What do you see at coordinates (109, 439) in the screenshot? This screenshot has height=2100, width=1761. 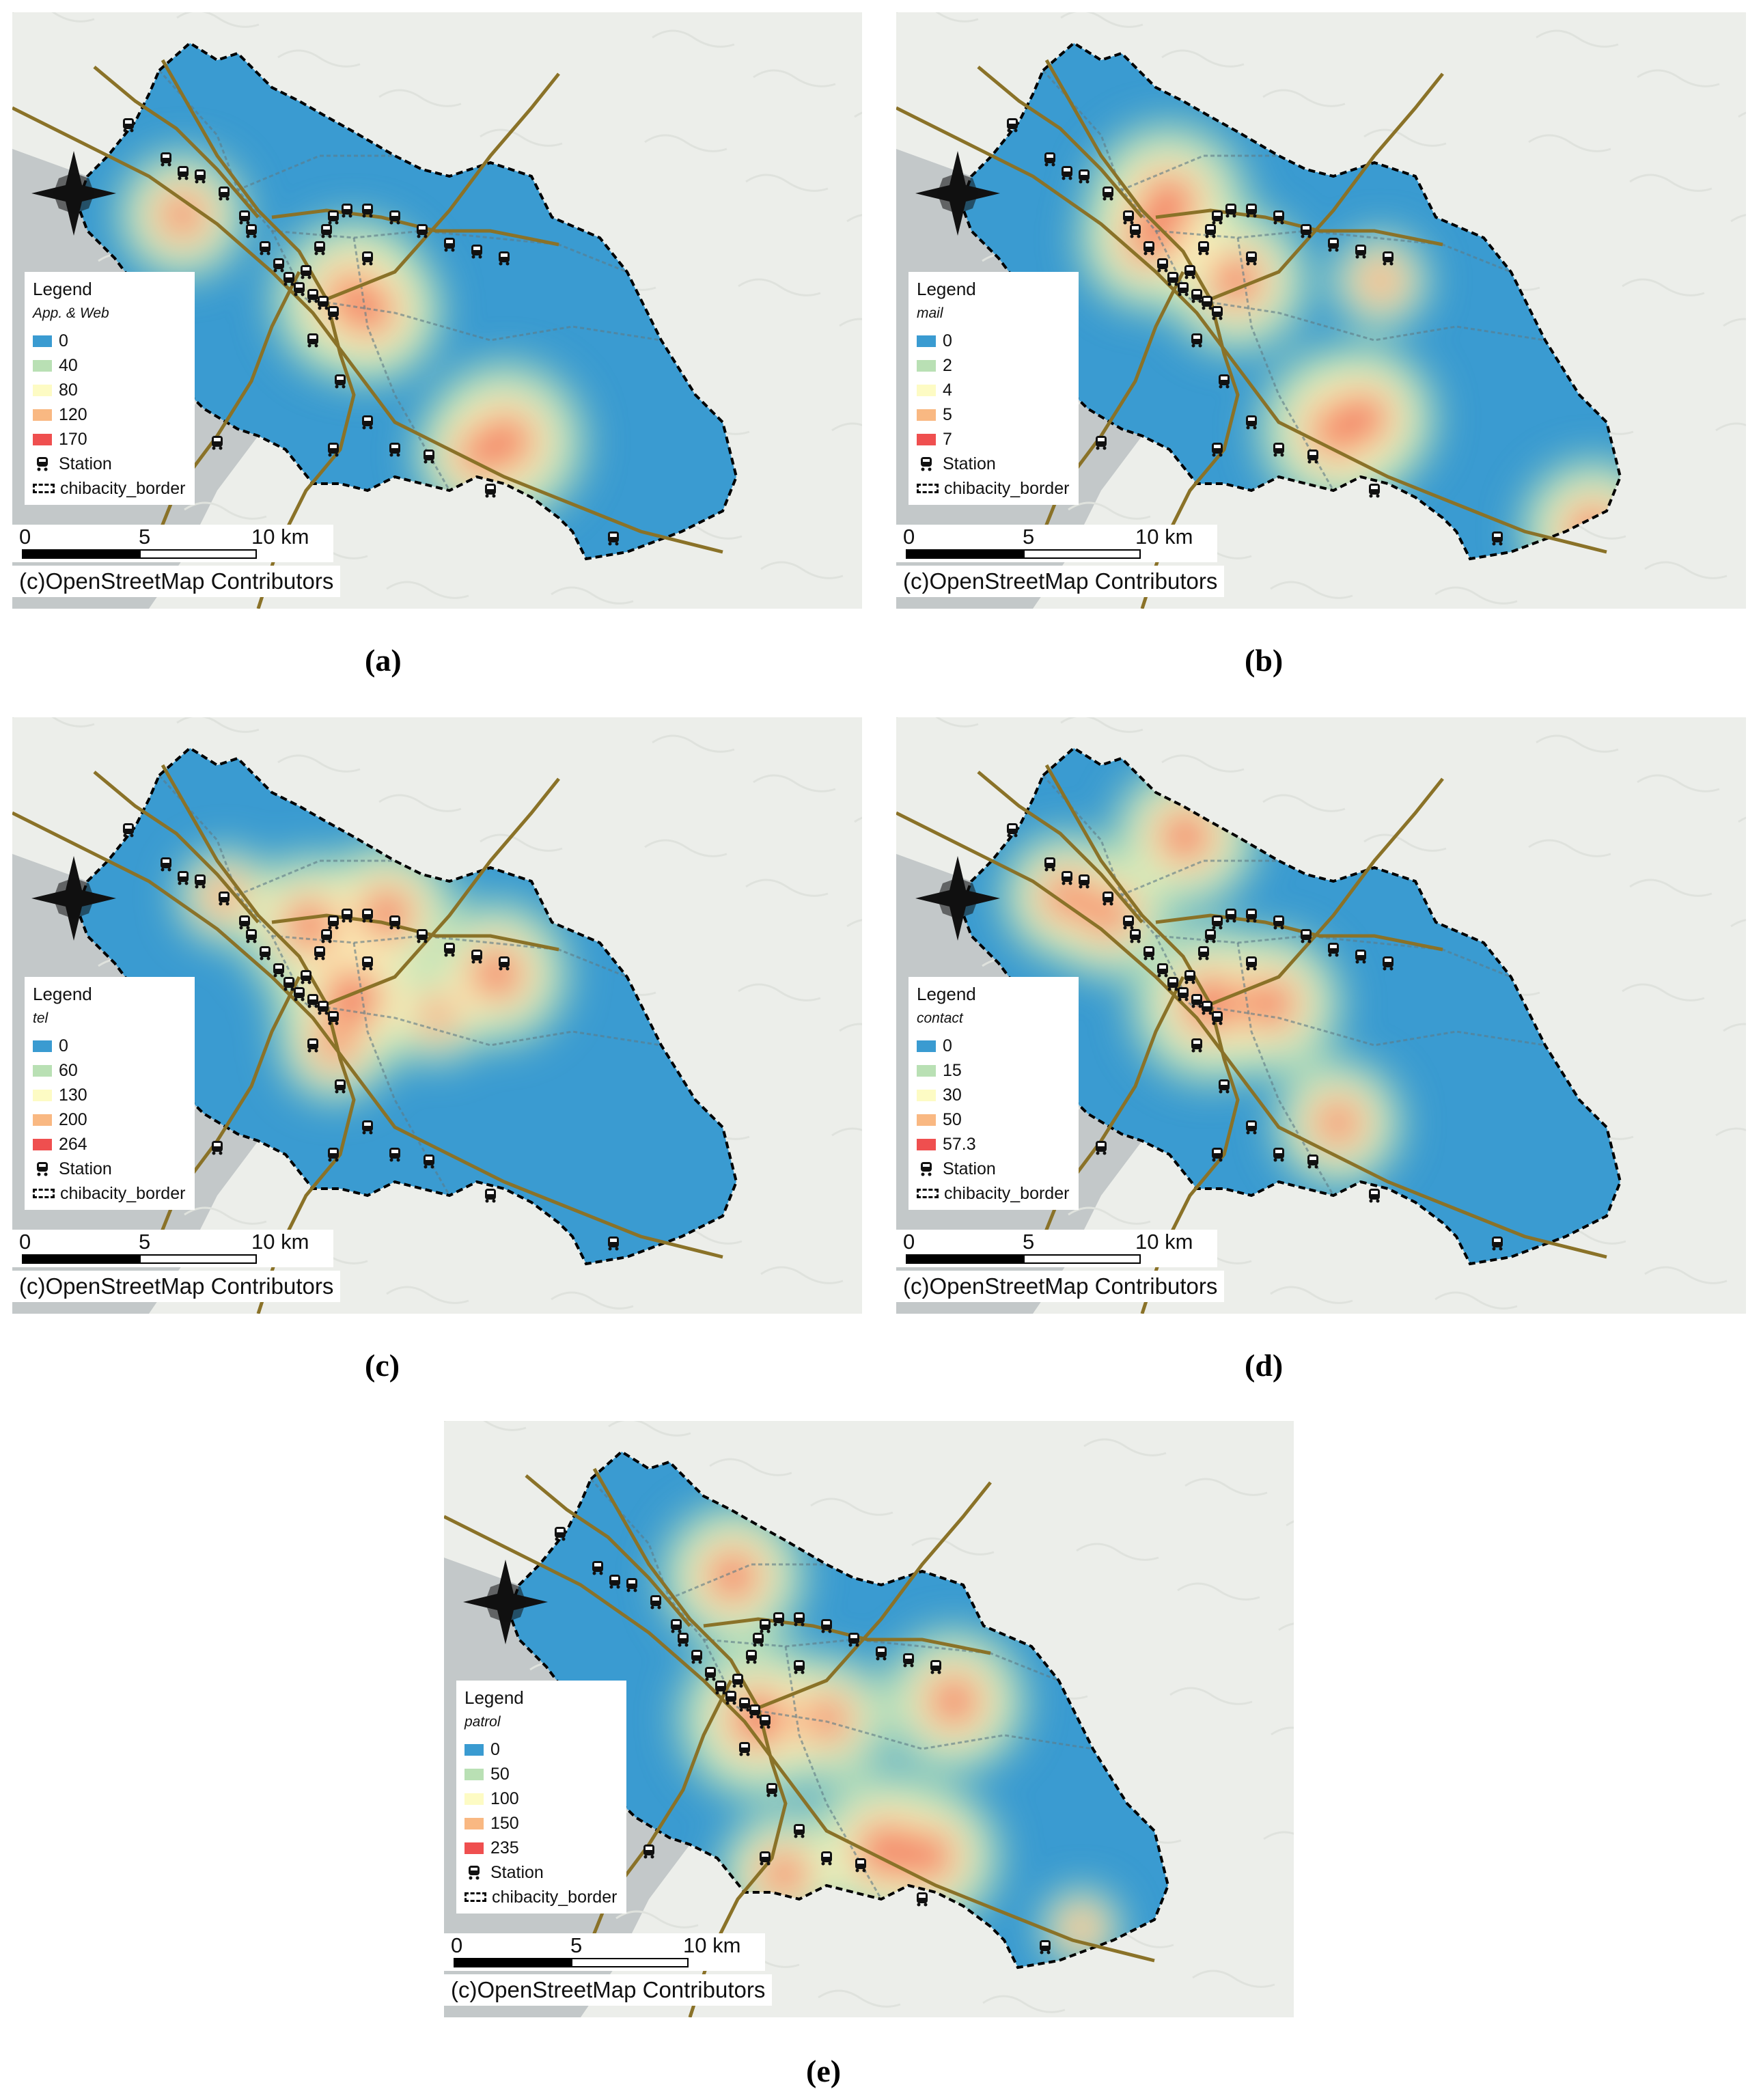 I see `legend-class: 170` at bounding box center [109, 439].